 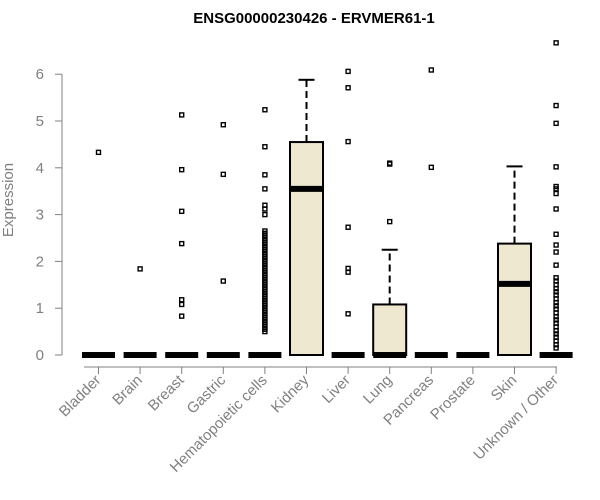 What do you see at coordinates (223, 240) in the screenshot?
I see `box-group-gastric` at bounding box center [223, 240].